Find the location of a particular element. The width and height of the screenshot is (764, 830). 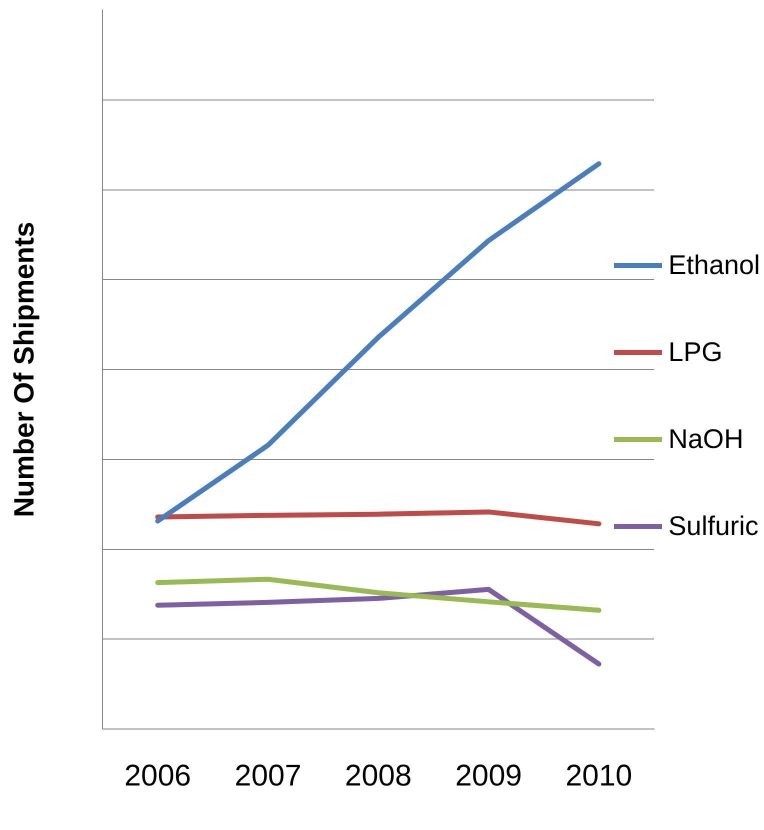

x-tick-label: 2010 is located at coordinates (598, 775).